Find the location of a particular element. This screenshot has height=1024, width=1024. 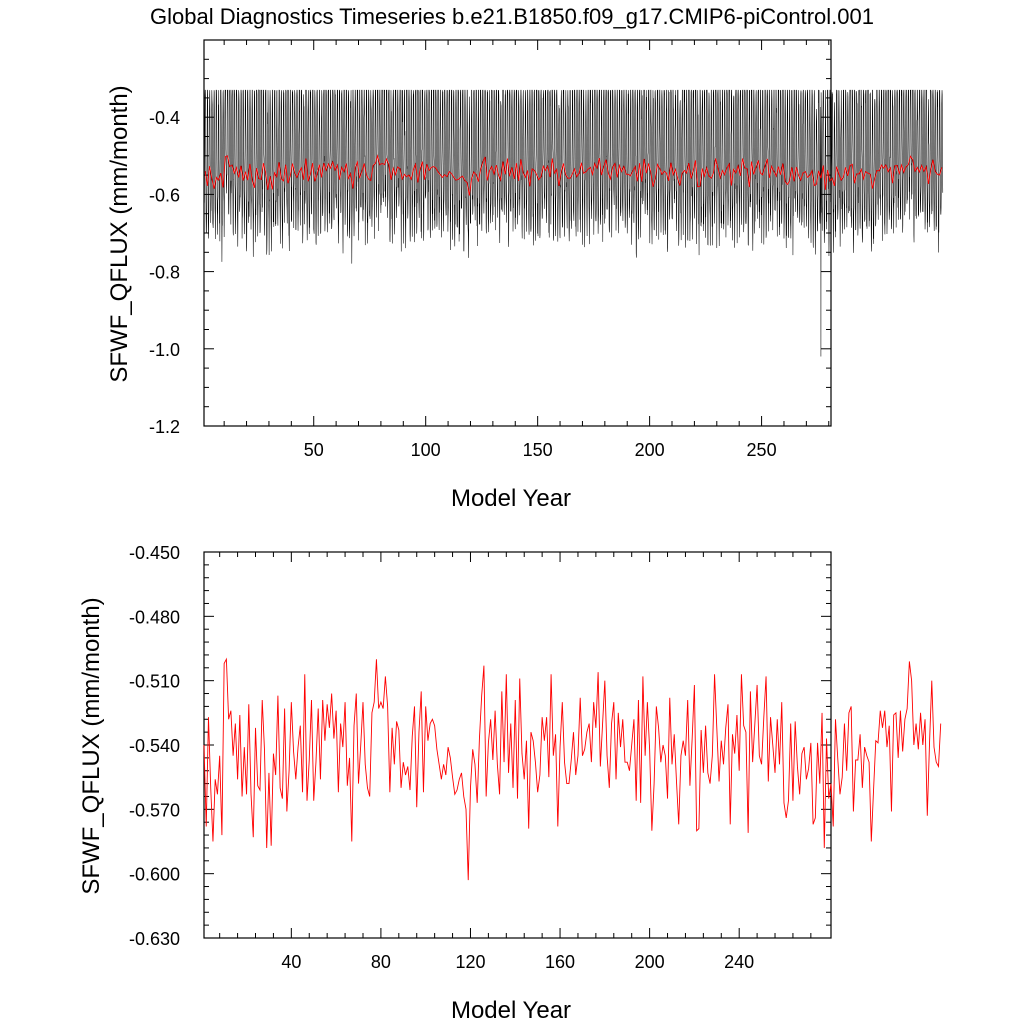

y-tick-label: -0.540 is located at coordinates (154, 746).